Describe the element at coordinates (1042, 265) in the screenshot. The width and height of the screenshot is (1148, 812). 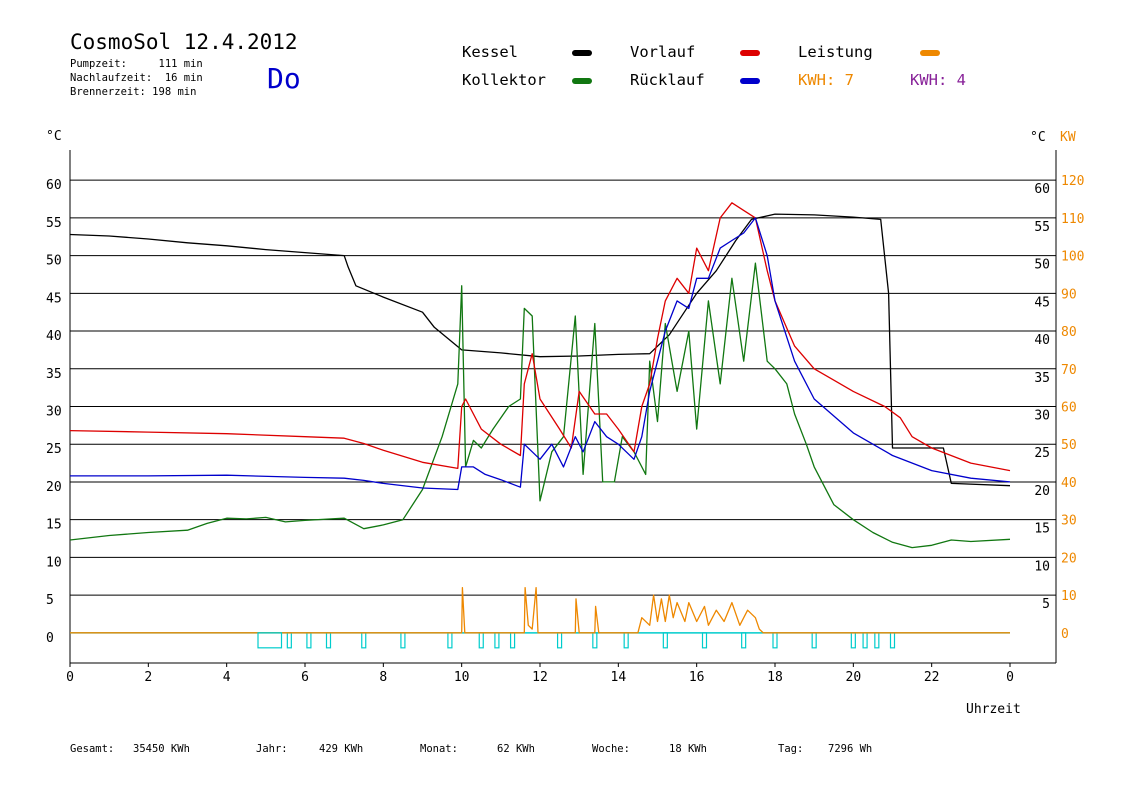
I see `y-tick-label-right: 50` at that location.